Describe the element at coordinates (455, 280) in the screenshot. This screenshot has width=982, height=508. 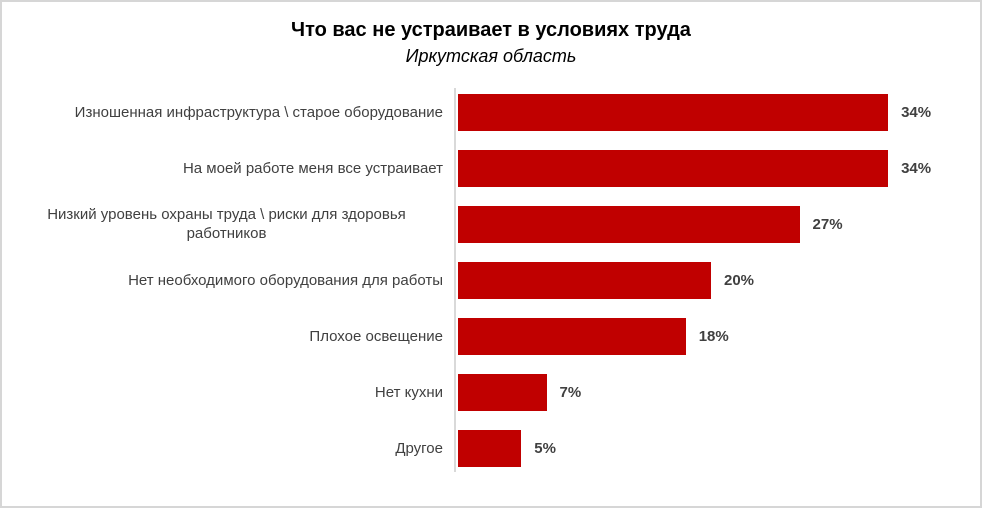
I see `category-axis-line` at that location.